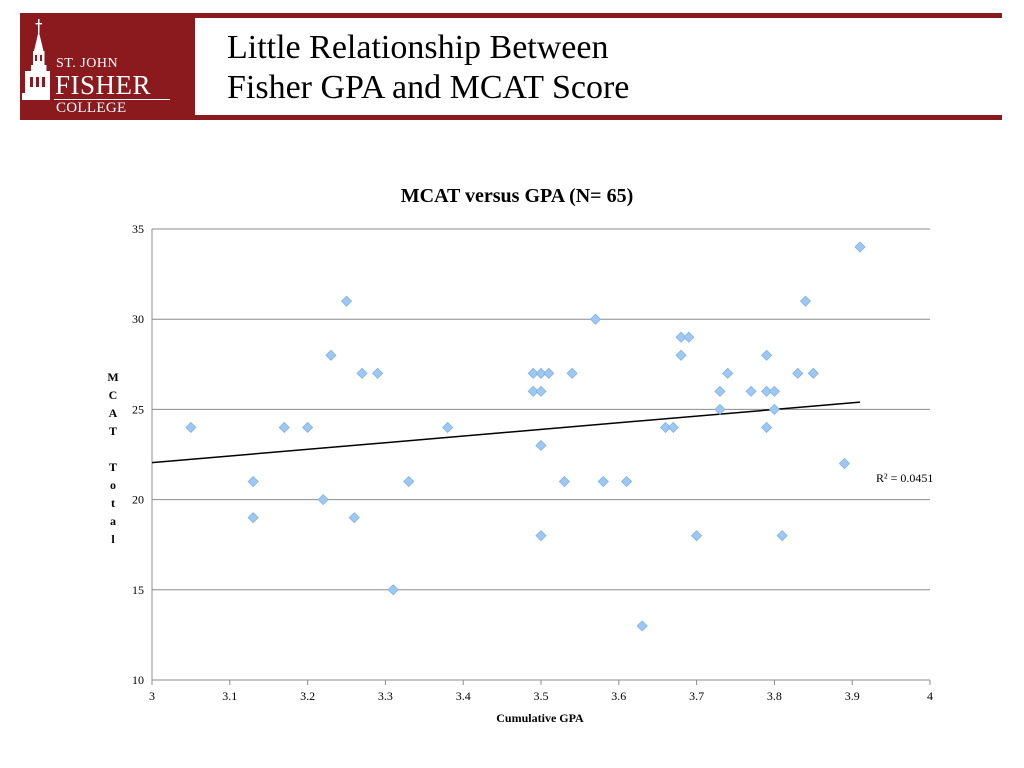 The width and height of the screenshot is (1024, 768). I want to click on y-tick-label: 25, so click(138, 409).